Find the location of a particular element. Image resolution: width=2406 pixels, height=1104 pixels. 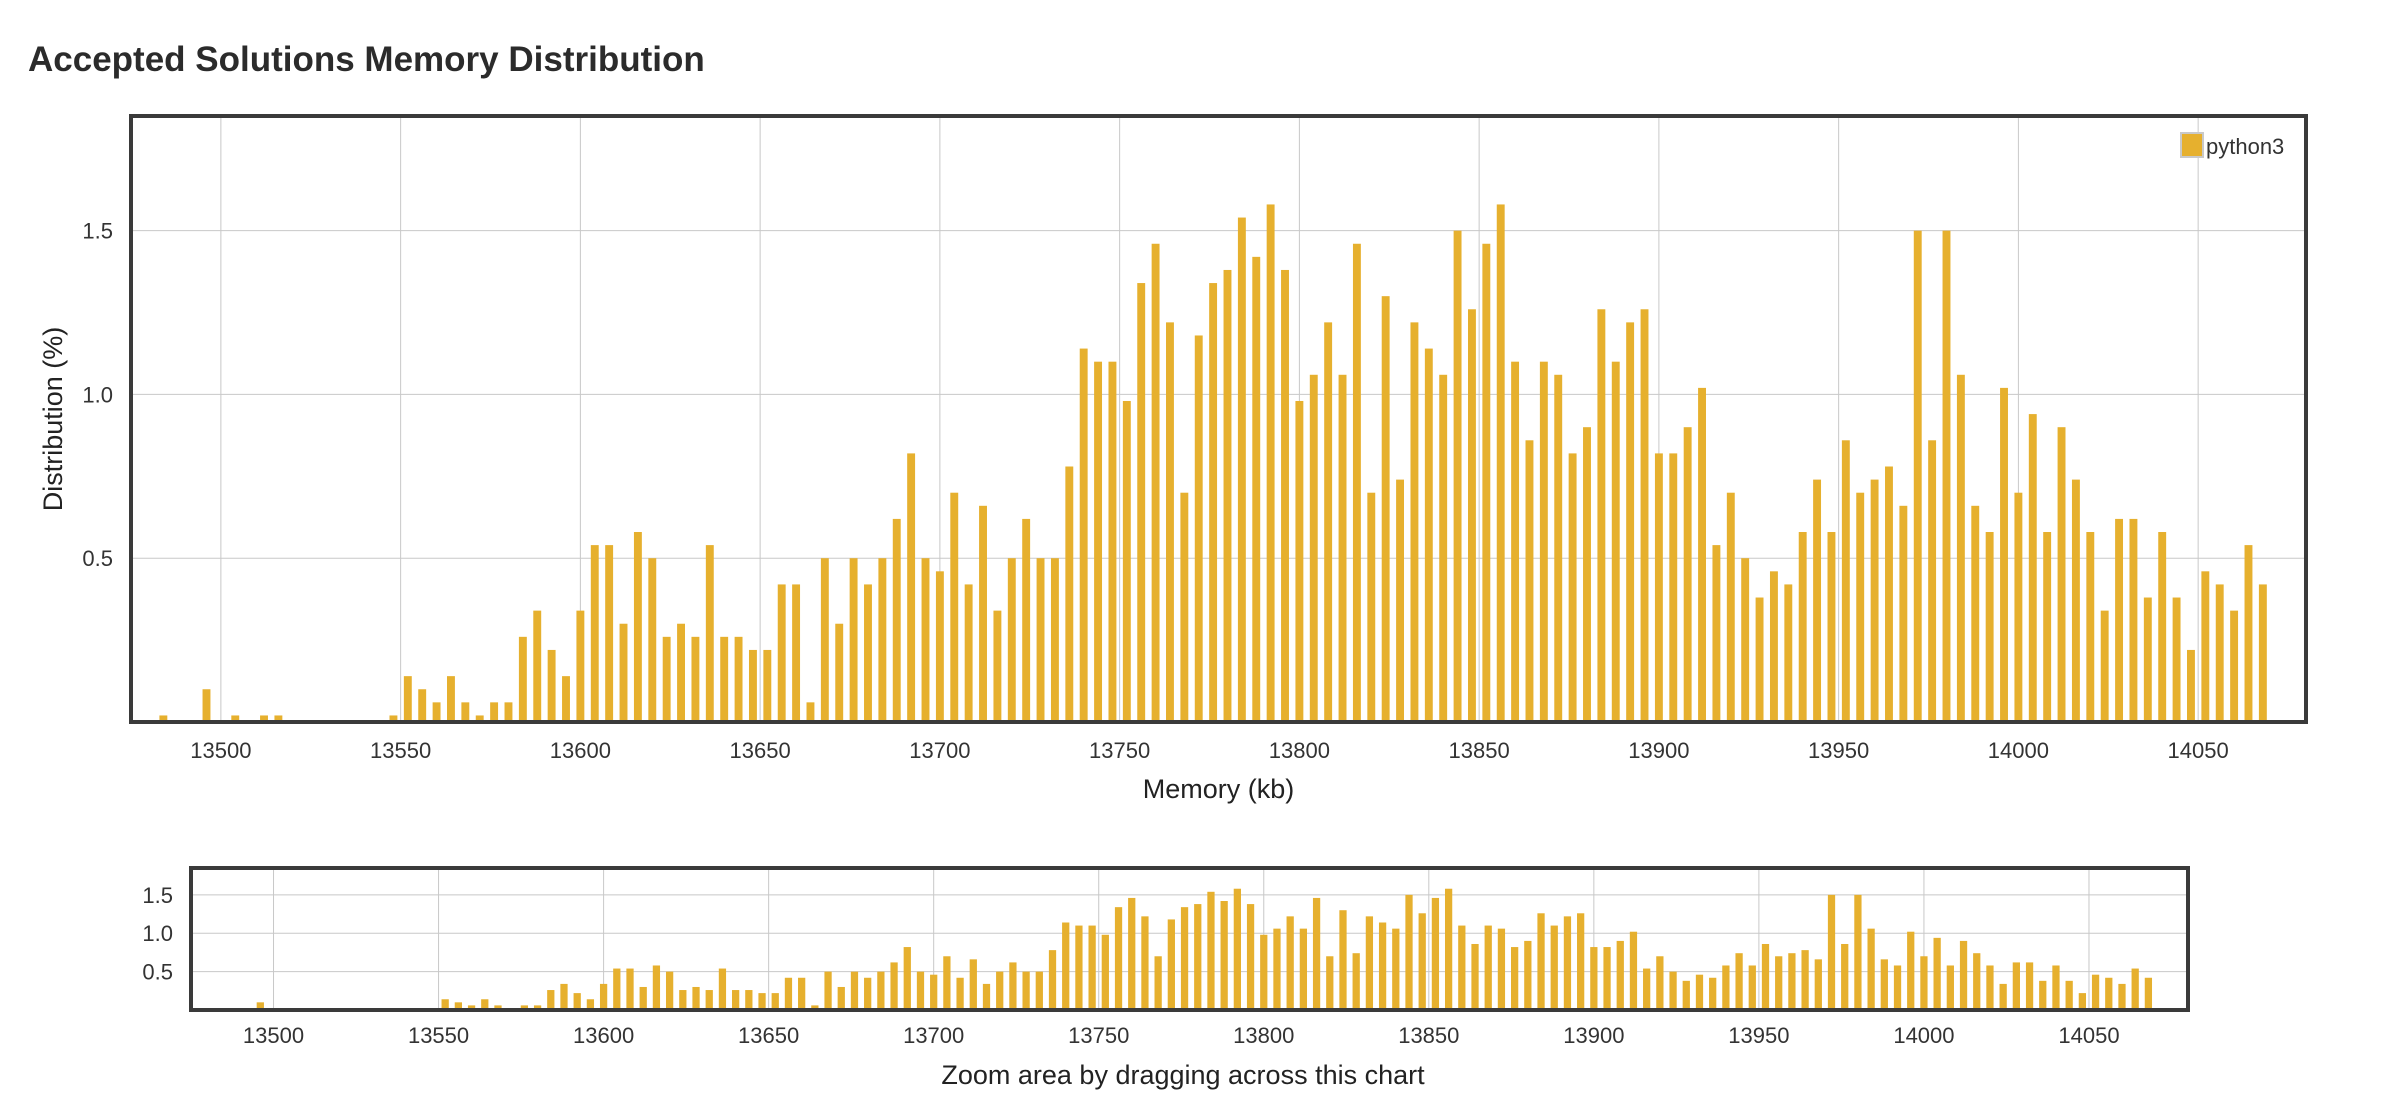

y-tick-label: 0.5 is located at coordinates (97, 558).